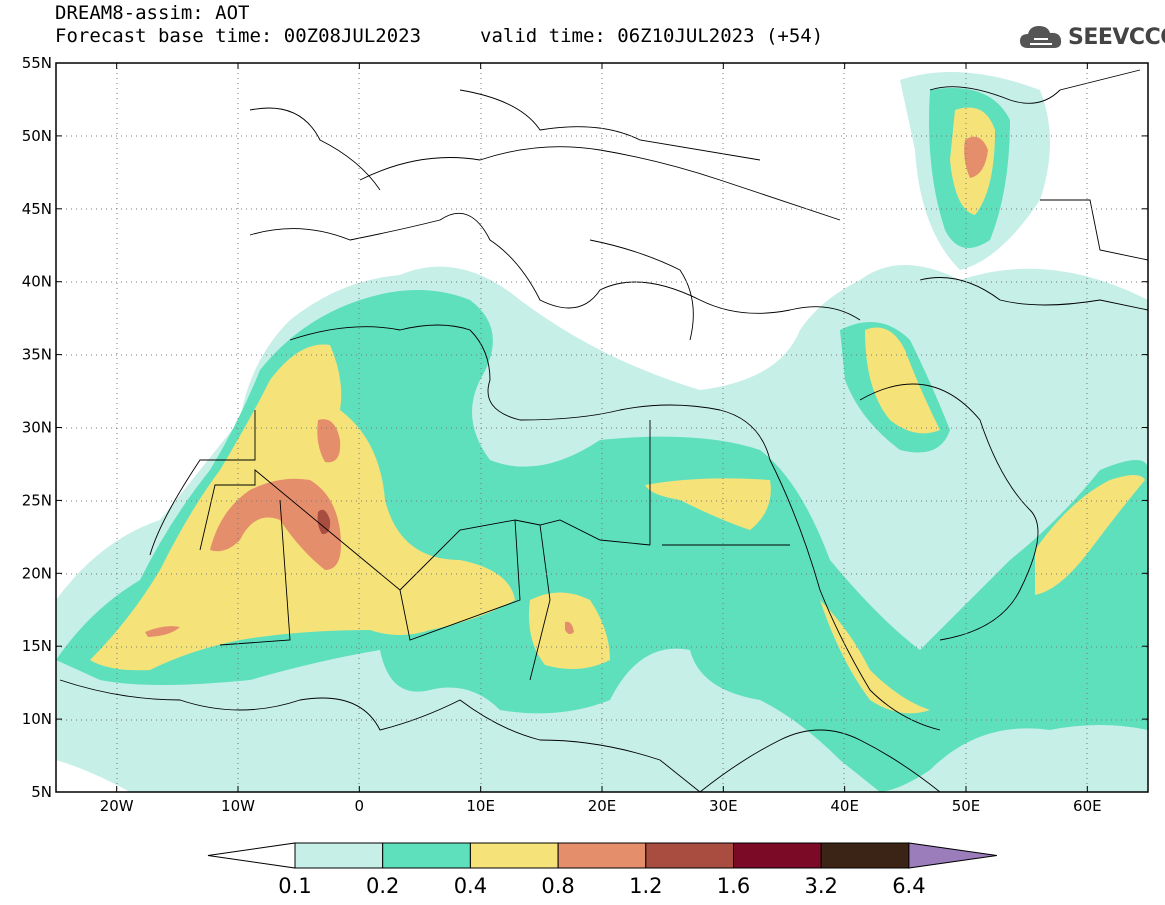 The image size is (1165, 905). I want to click on cloud-icon, so click(1041, 37).